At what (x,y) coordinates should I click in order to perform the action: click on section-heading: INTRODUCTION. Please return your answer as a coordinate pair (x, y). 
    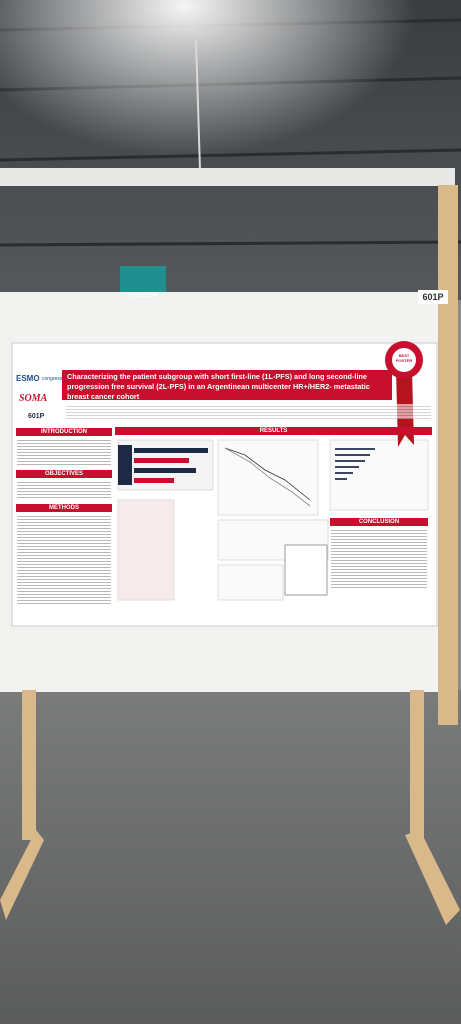
    Looking at the image, I should click on (64, 432).